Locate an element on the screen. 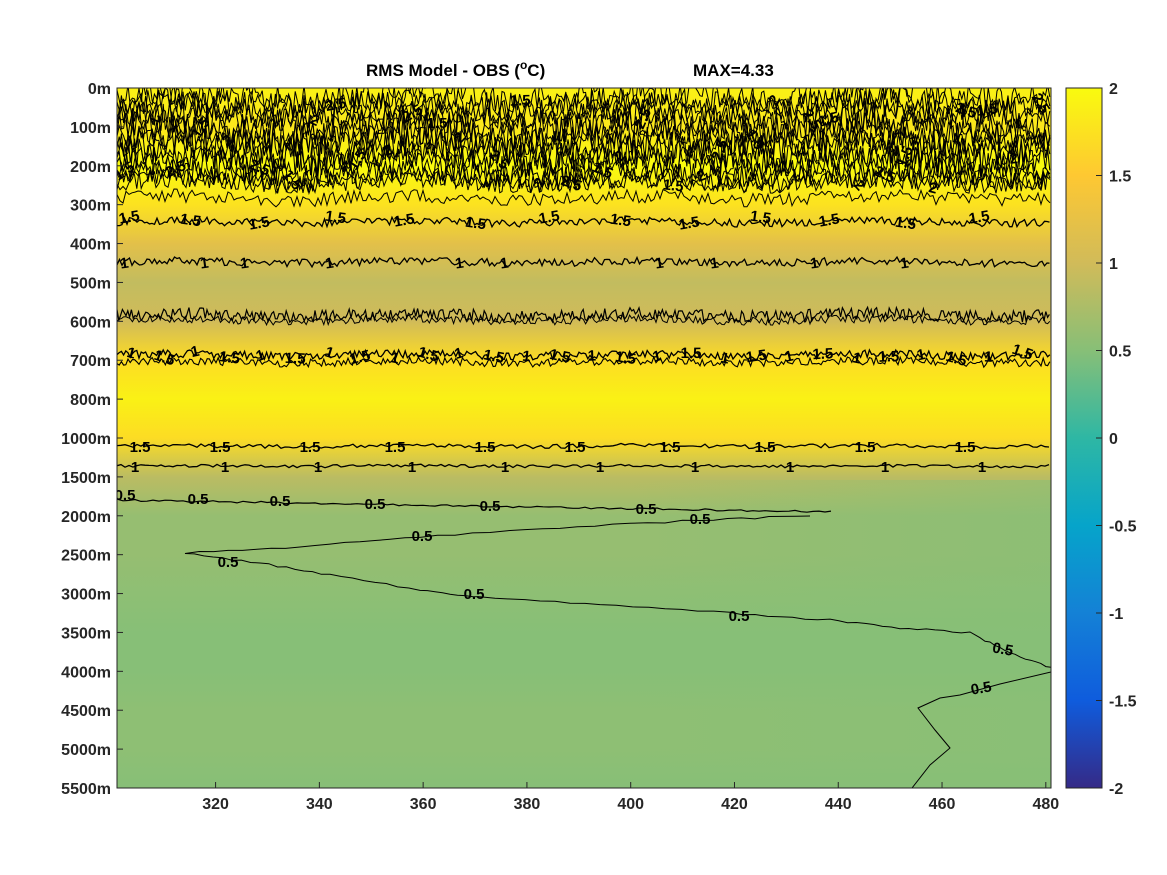 This screenshot has width=1167, height=875. y-tick-label: 100m is located at coordinates (90, 128).